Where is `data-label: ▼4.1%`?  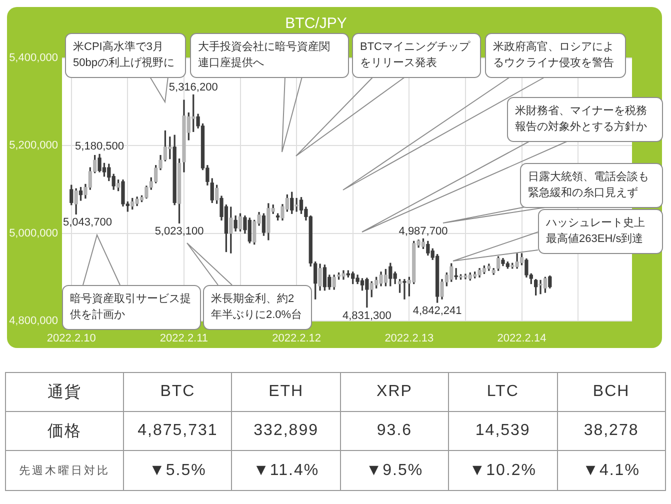
data-label: ▼4.1% is located at coordinates (611, 470).